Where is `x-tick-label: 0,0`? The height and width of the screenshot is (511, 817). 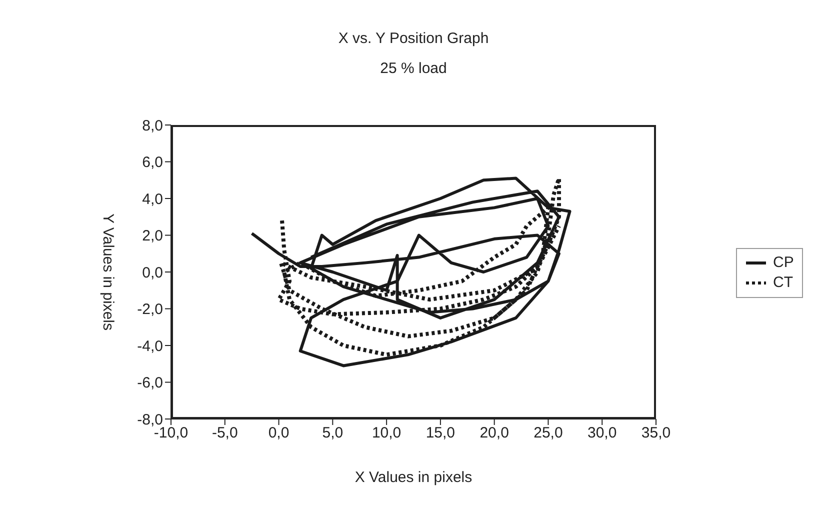 x-tick-label: 0,0 is located at coordinates (279, 433).